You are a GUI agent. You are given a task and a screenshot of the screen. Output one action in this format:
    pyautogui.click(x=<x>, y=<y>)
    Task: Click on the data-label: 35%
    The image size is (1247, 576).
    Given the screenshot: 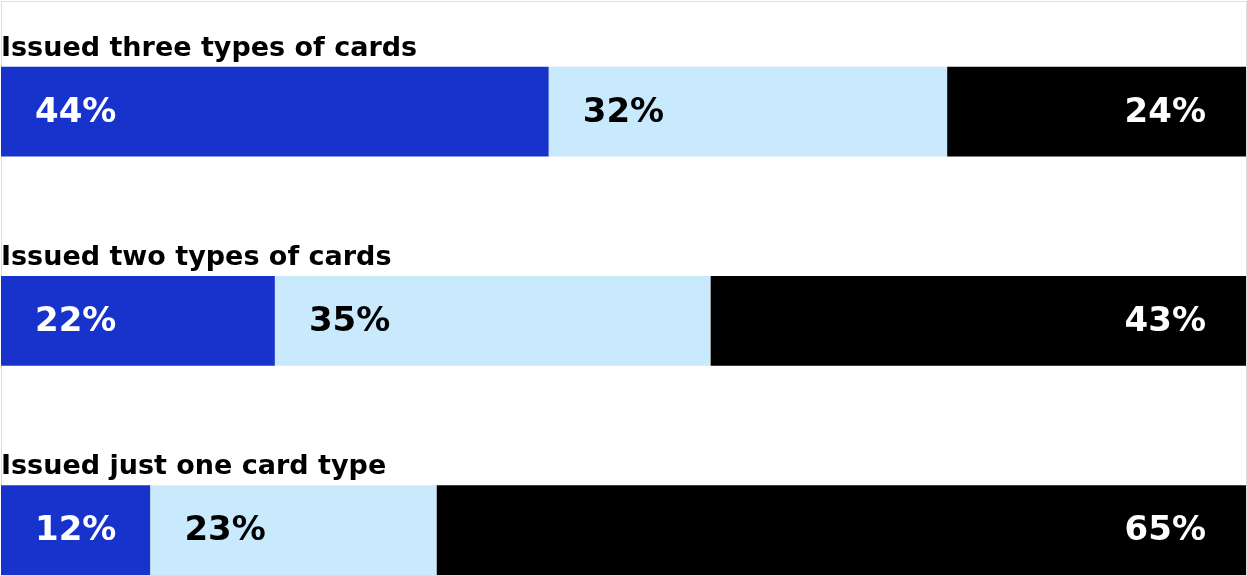 What is the action you would take?
    pyautogui.click(x=349, y=318)
    